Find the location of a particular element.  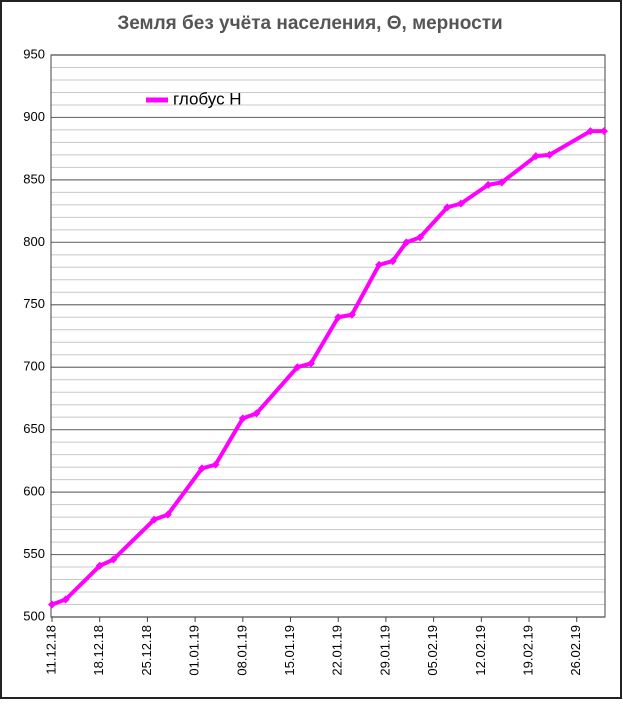

y-tick-label: 750 is located at coordinates (34, 303).